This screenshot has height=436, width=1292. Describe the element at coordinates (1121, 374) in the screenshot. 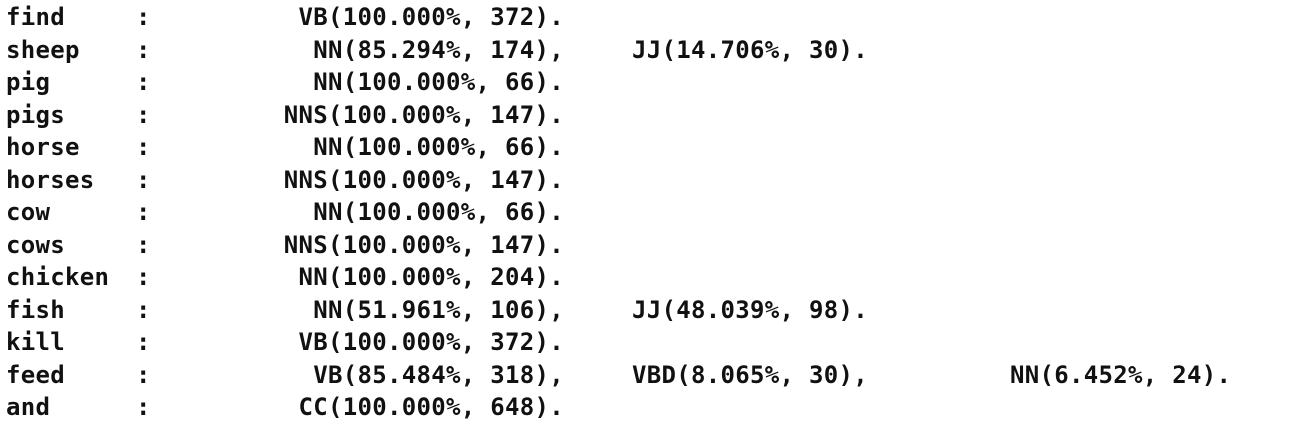

I see `pos-tag-entry: NN(6.452%, 24).` at that location.